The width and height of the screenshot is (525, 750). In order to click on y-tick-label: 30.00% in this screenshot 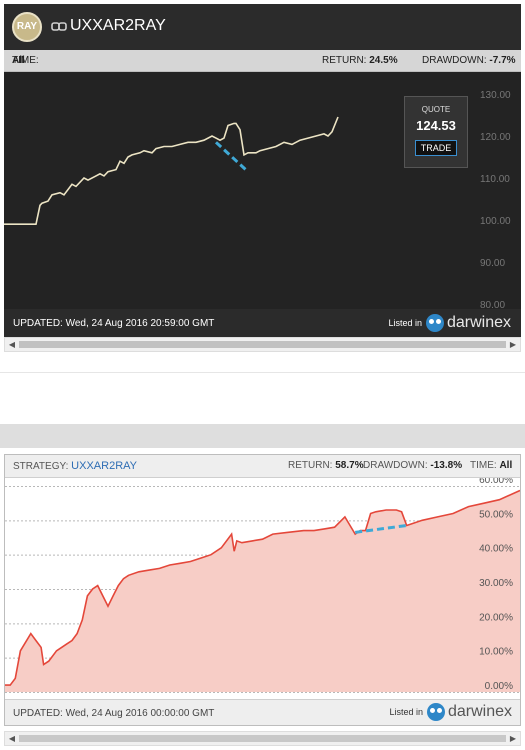, I will do `click(496, 583)`.